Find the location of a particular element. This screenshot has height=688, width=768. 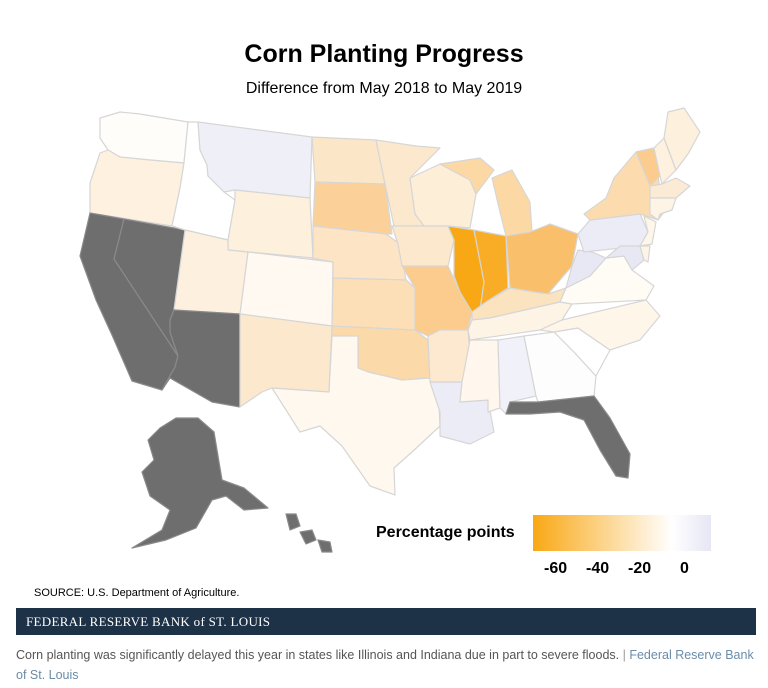

state-co is located at coordinates (286, 289).